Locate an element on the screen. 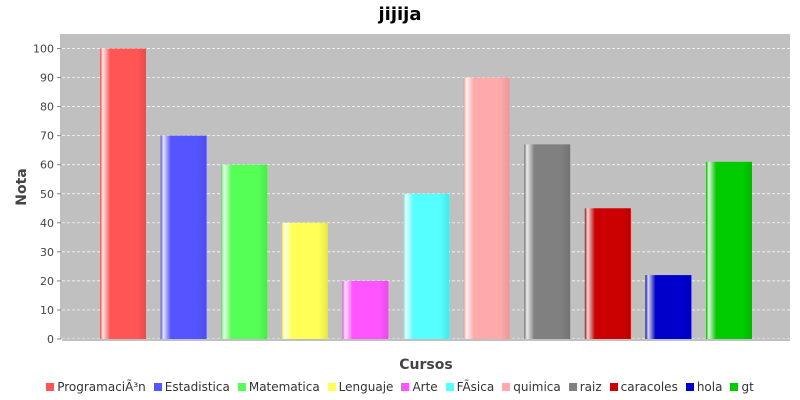 The height and width of the screenshot is (400, 800). legend-label: FÃ­sica is located at coordinates (475, 387).